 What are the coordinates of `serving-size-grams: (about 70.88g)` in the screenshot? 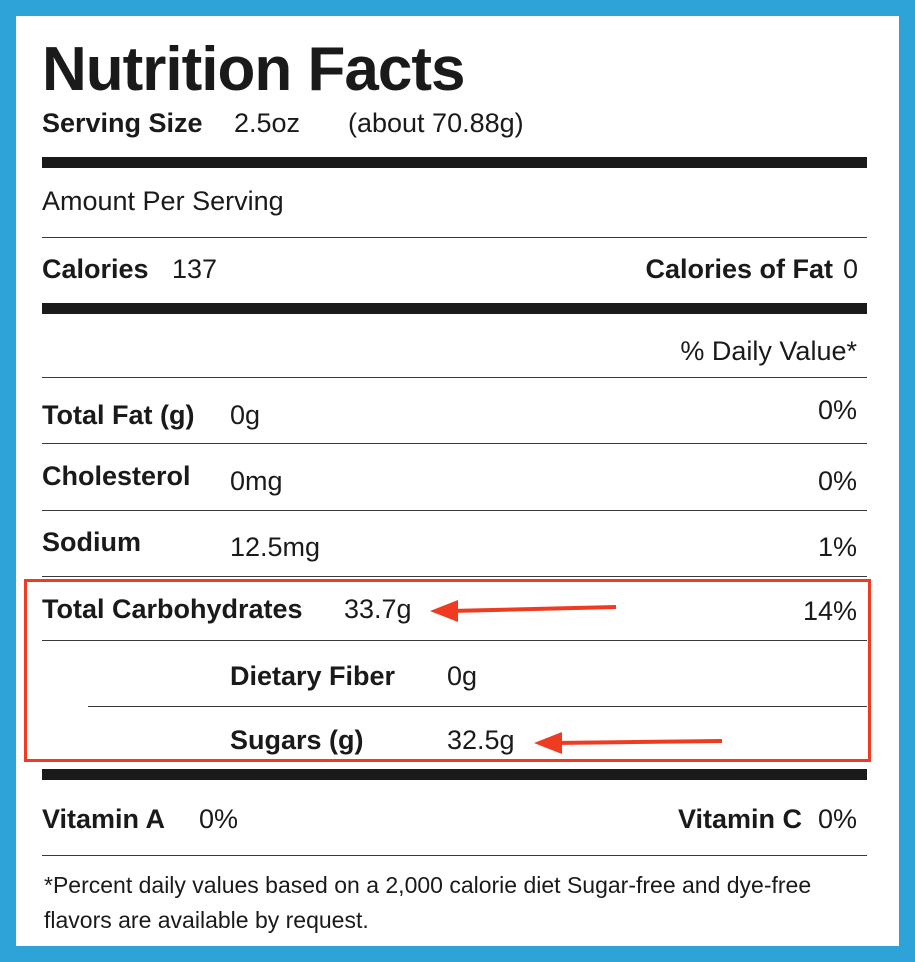 It's located at (436, 123).